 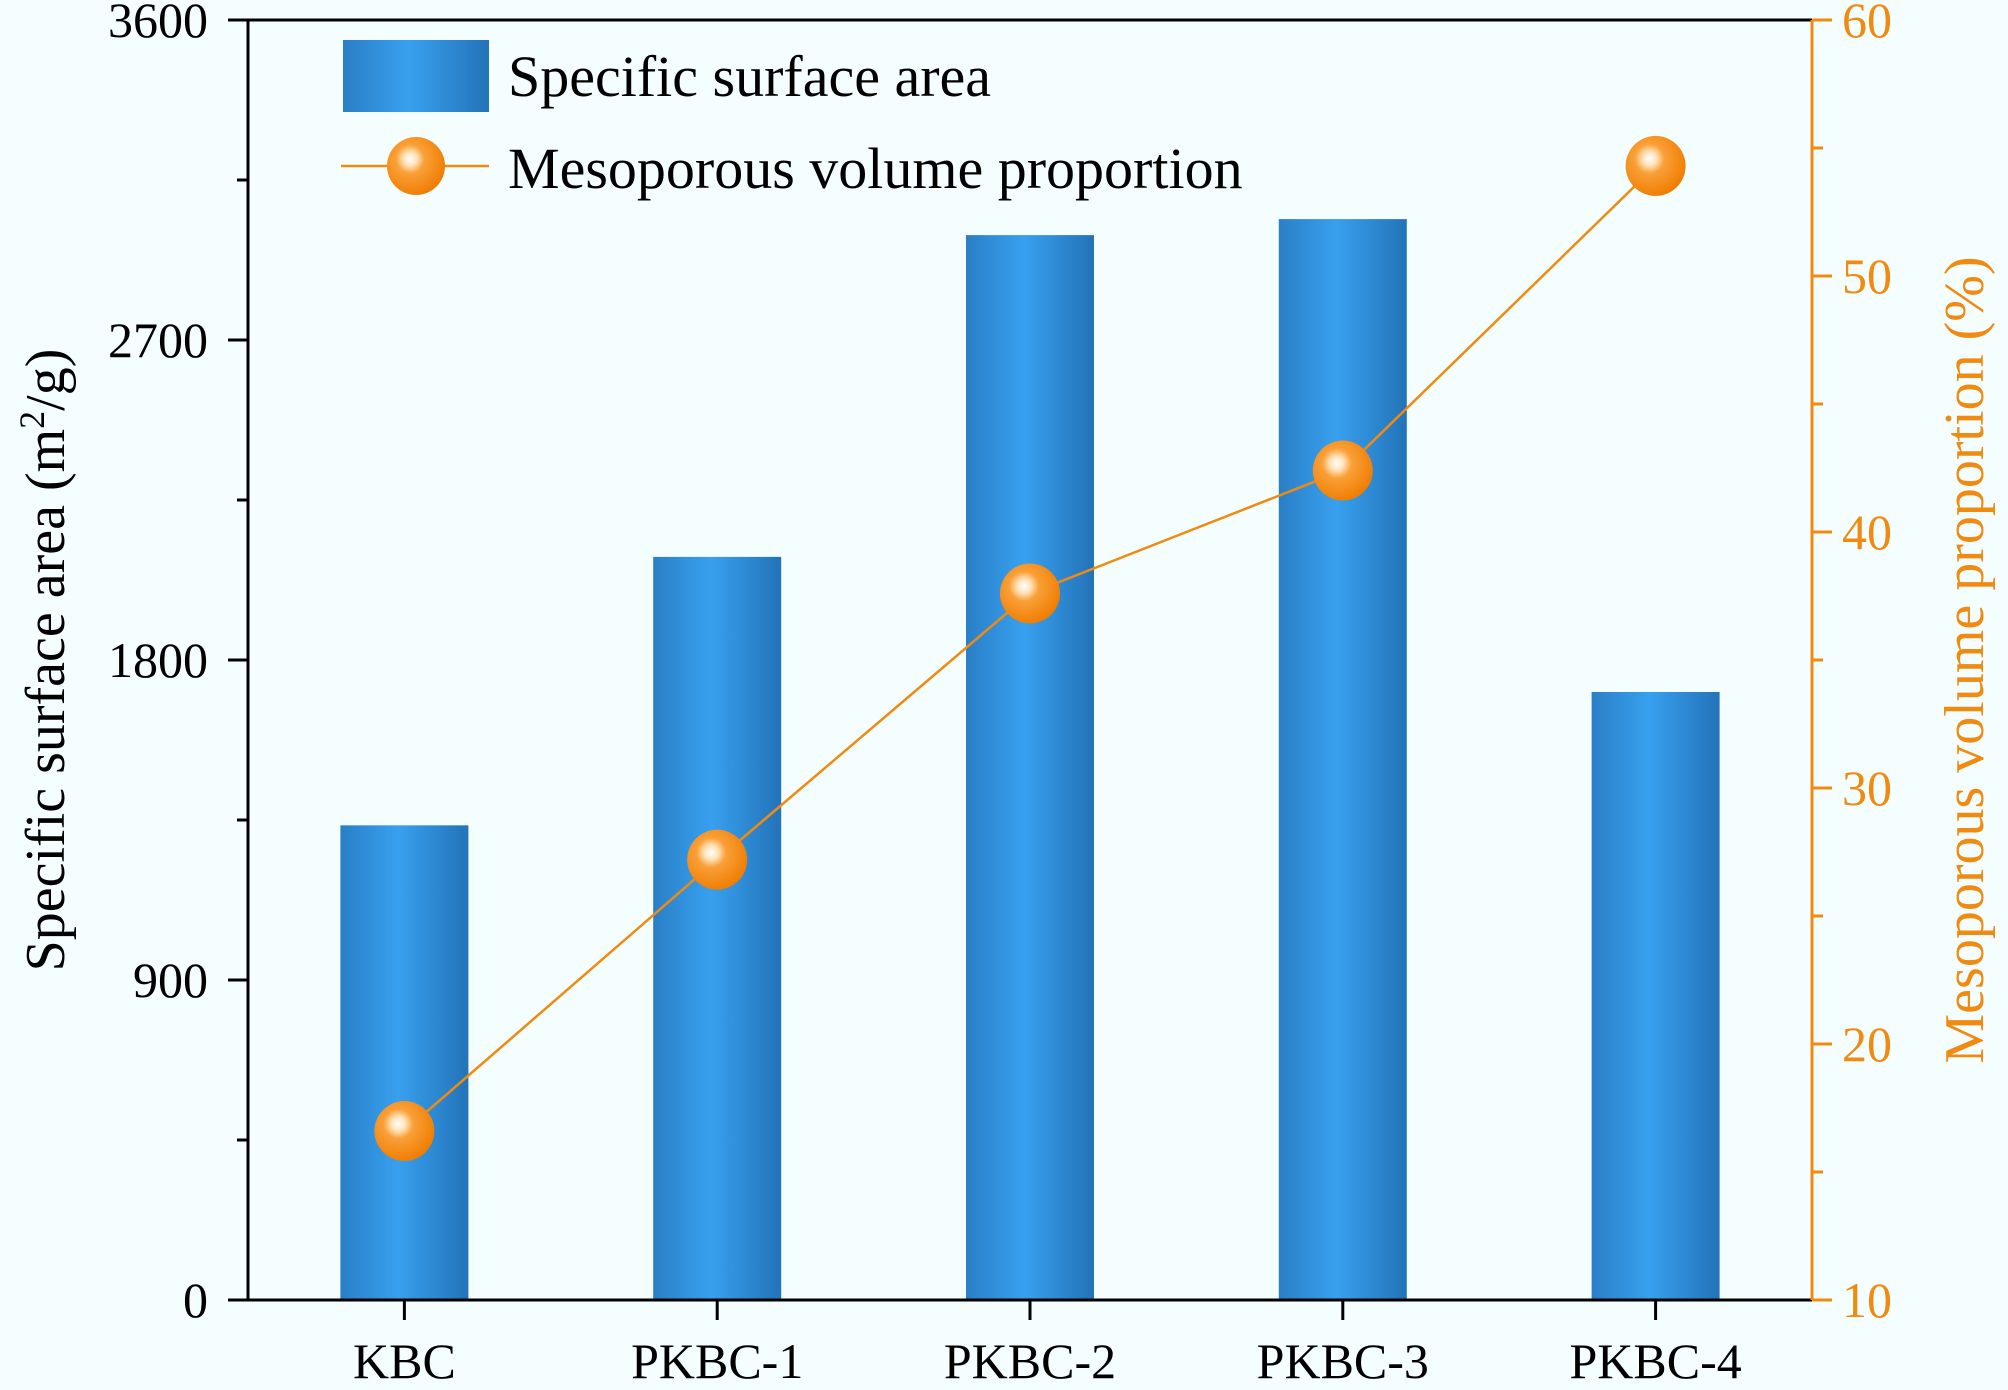 I want to click on left-axis-title: Specific surface area (m2/g), so click(x=44, y=660).